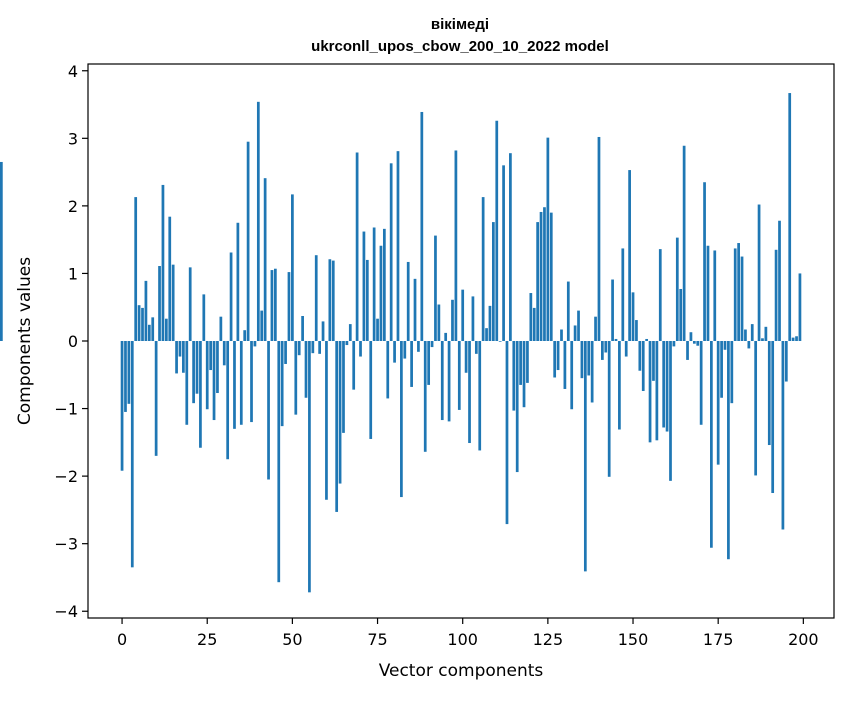  I want to click on y-tick-label: 2, so click(73, 206).